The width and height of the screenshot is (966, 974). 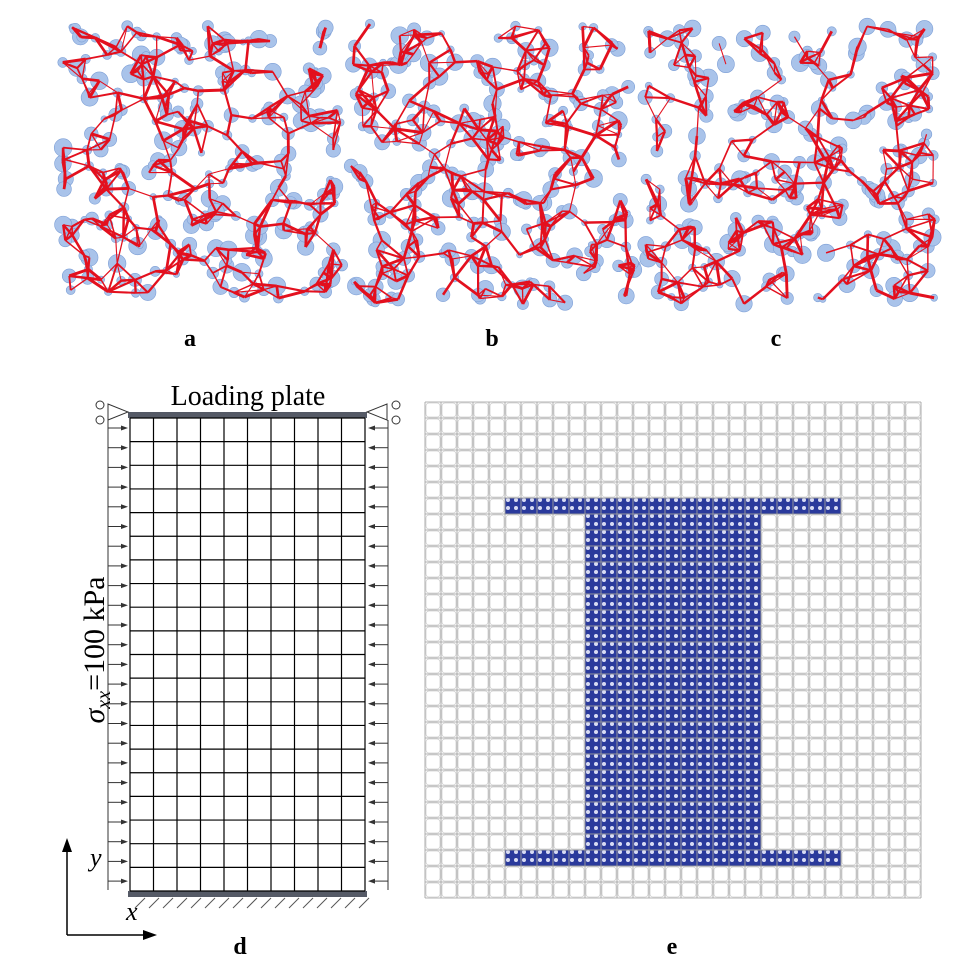 I want to click on roller, so click(x=247, y=412).